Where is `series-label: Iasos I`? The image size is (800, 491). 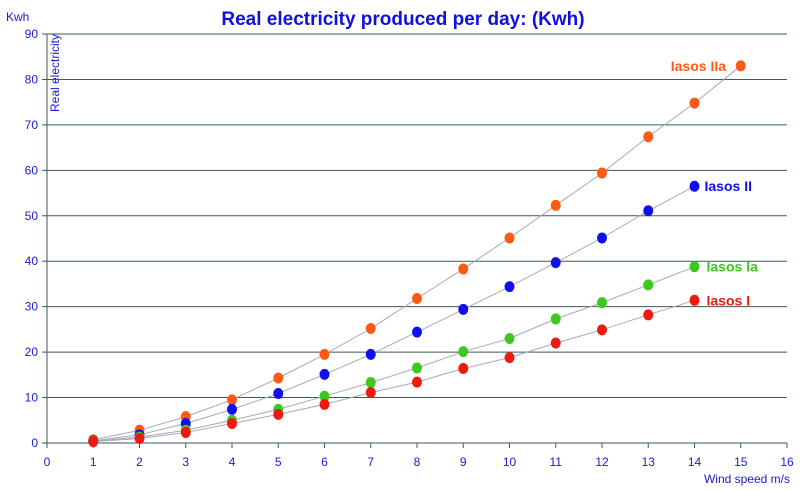
series-label: Iasos I is located at coordinates (729, 300).